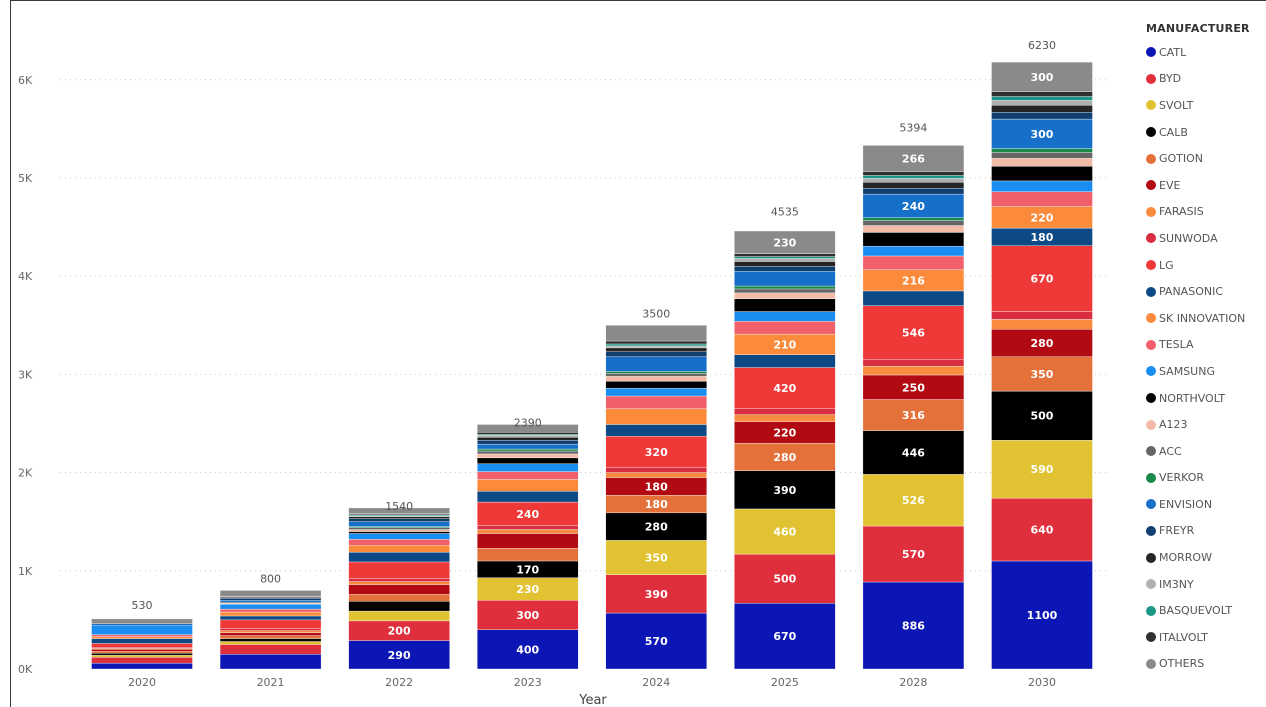  I want to click on legend-item-basquevolt: BASQUEVOLT, so click(1206, 610).